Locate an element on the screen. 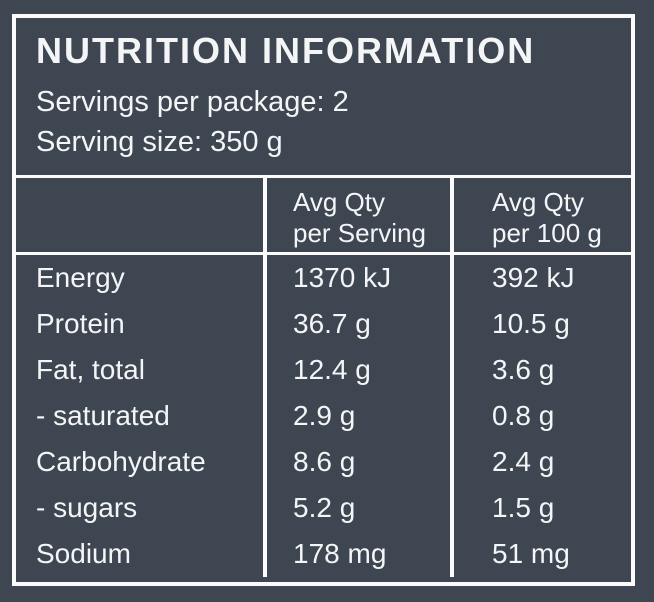 Image resolution: width=654 pixels, height=602 pixels. nutrient-per-serving-value: 1370 kJ is located at coordinates (356, 278).